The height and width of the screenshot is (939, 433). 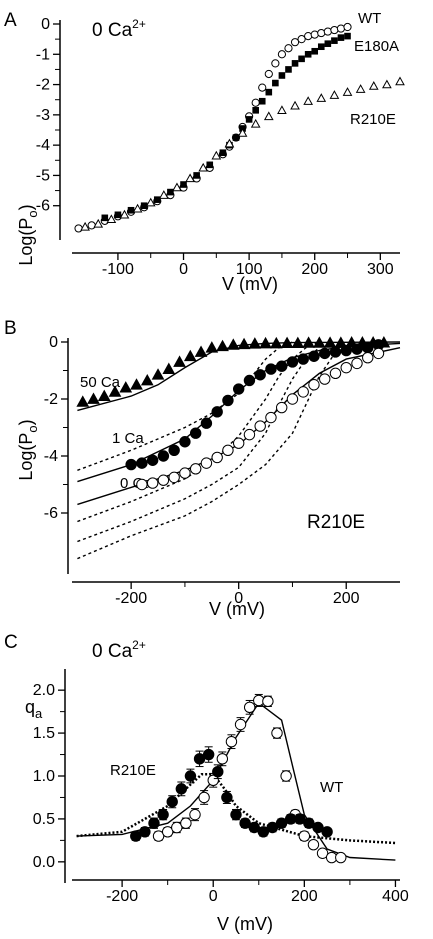 I want to click on panel-letter-c: C, so click(x=11, y=642).